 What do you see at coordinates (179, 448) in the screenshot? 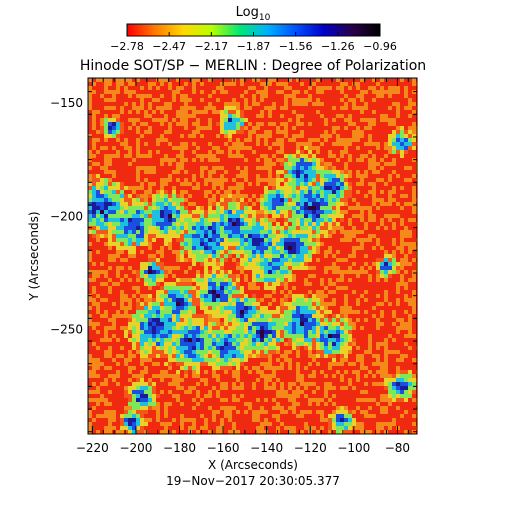
I see `x-tick-label: −180` at bounding box center [179, 448].